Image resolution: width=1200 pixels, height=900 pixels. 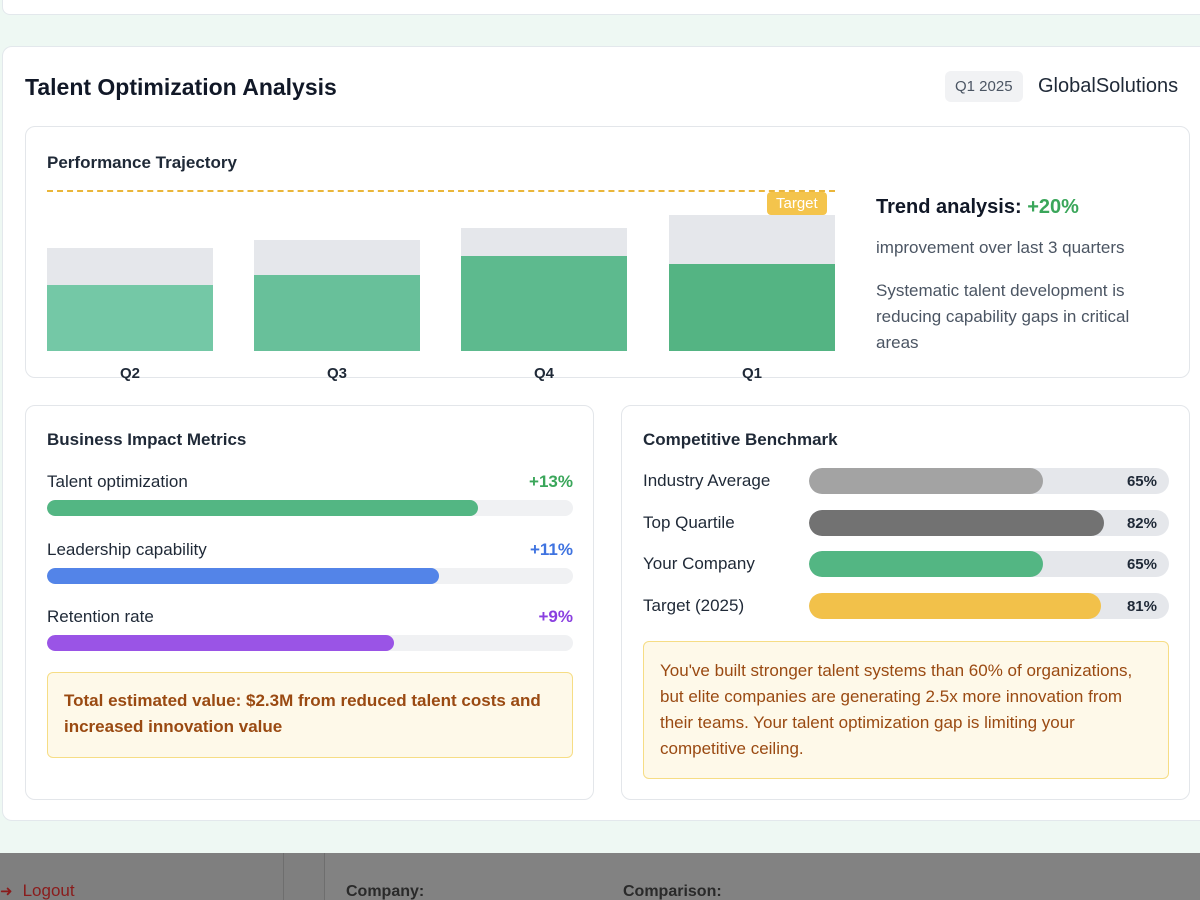 What do you see at coordinates (751, 373) in the screenshot?
I see `bar-label: Q1` at bounding box center [751, 373].